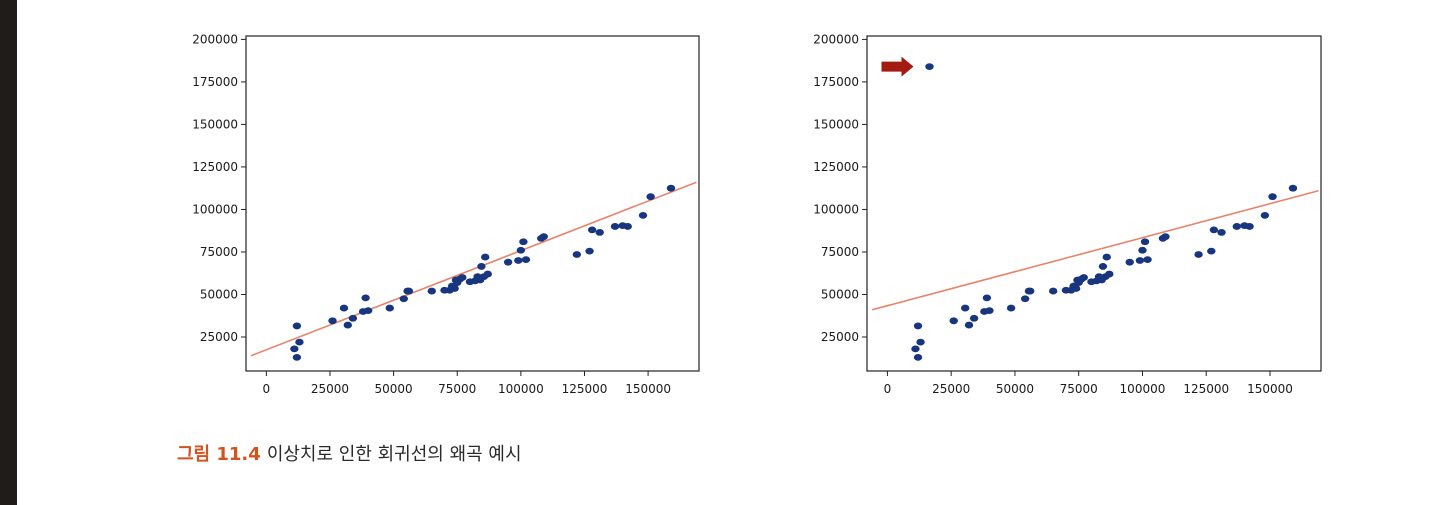 The height and width of the screenshot is (505, 1440). What do you see at coordinates (585, 389) in the screenshot?
I see `left-xtick-label: 125000` at bounding box center [585, 389].